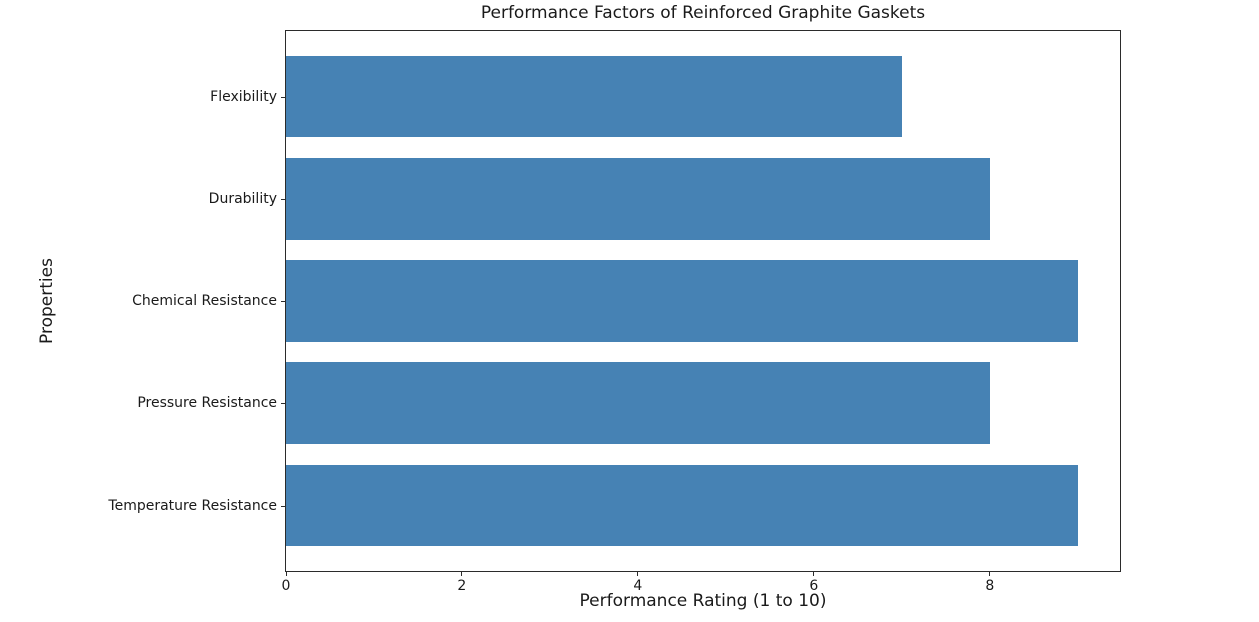 The image size is (1259, 622). What do you see at coordinates (243, 96) in the screenshot?
I see `y-tick-label: Flexibility` at bounding box center [243, 96].